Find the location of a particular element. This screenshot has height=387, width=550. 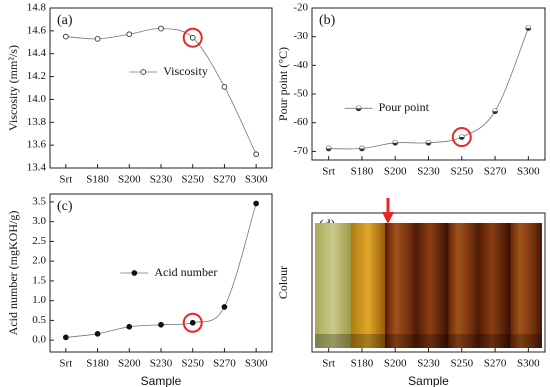

shade is located at coordinates (428, 341).